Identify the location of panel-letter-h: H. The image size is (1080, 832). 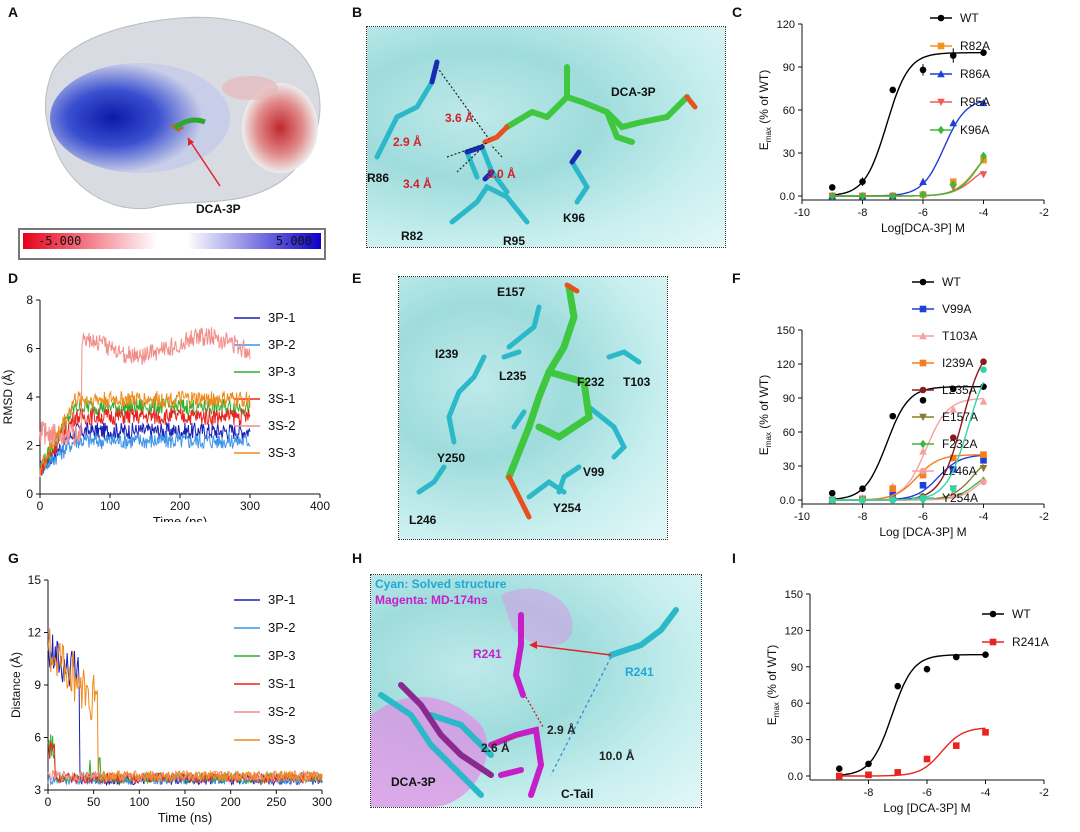
(357, 558).